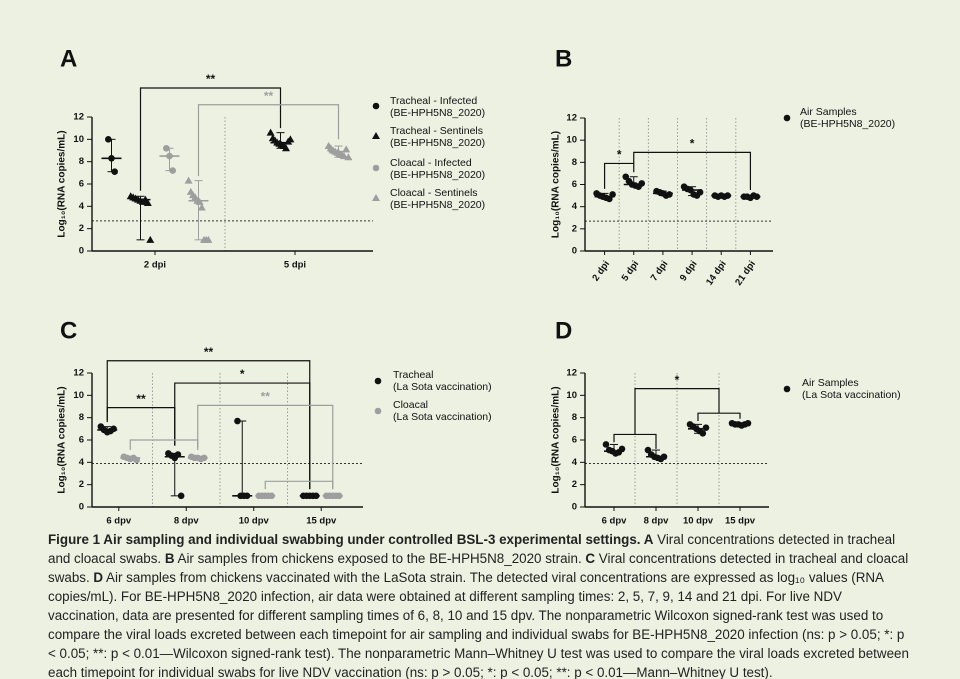 Image resolution: width=960 pixels, height=679 pixels. Describe the element at coordinates (438, 199) in the screenshot. I see `legend-entry: Cloacal - Sentinels (BE-HPH5N8_2020)` at that location.